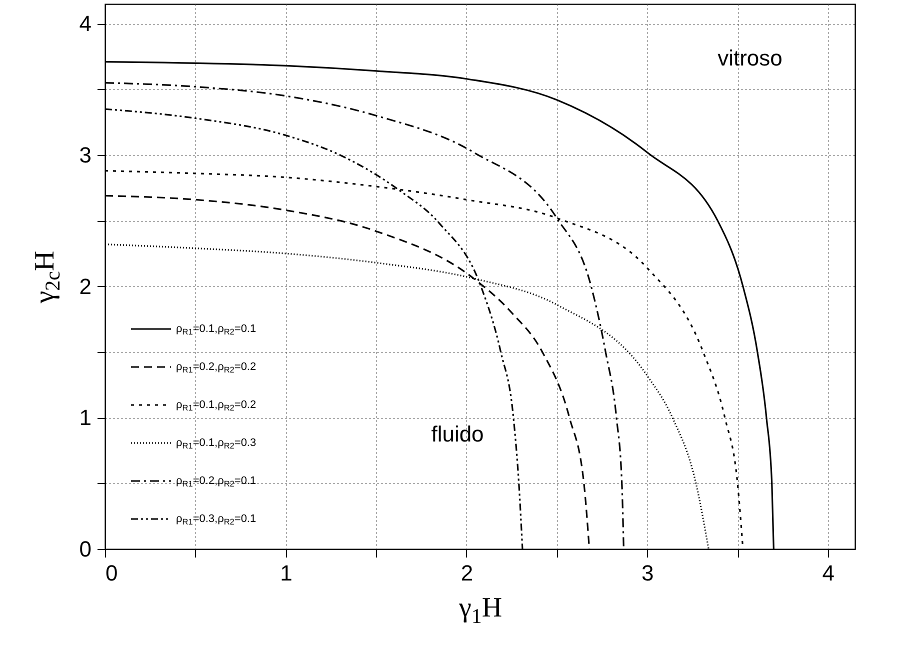  What do you see at coordinates (750, 58) in the screenshot?
I see `annotation: vitroso` at bounding box center [750, 58].